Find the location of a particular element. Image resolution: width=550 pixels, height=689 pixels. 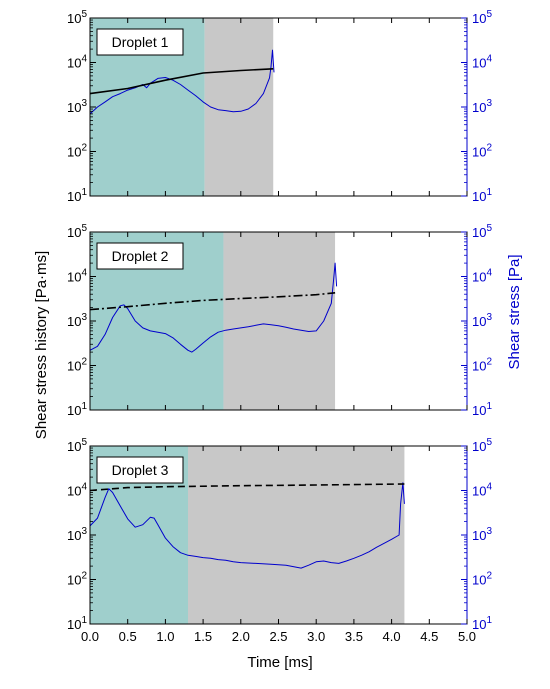

panel-2-left-tick-label: 10² is located at coordinates (77, 365).